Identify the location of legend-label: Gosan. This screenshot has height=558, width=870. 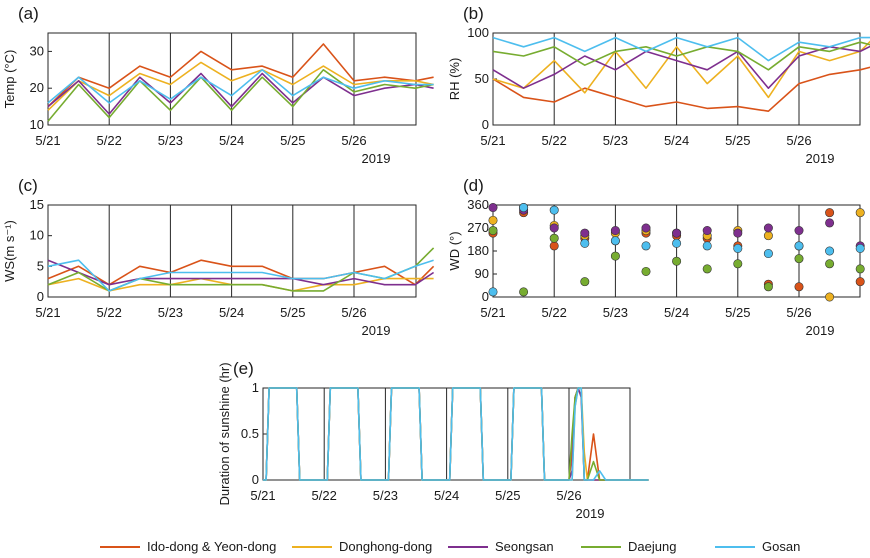
(781, 546).